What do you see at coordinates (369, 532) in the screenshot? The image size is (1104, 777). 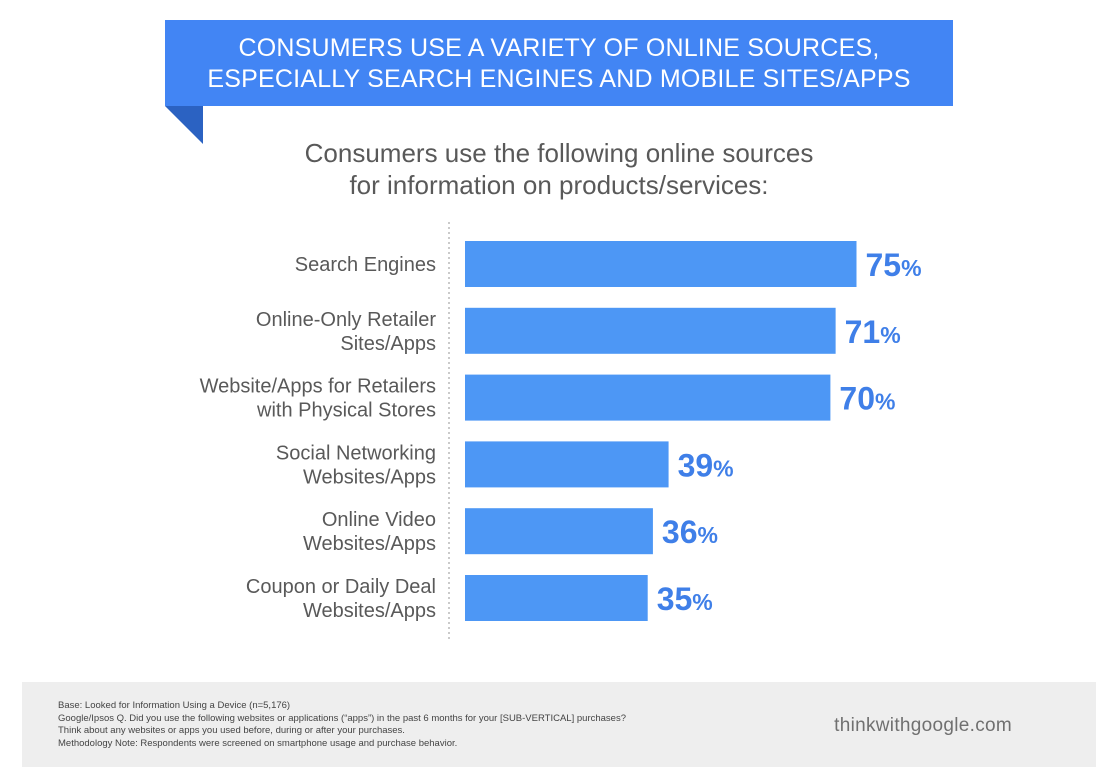 I see `category-label-4: Online Video Websites/Apps` at bounding box center [369, 532].